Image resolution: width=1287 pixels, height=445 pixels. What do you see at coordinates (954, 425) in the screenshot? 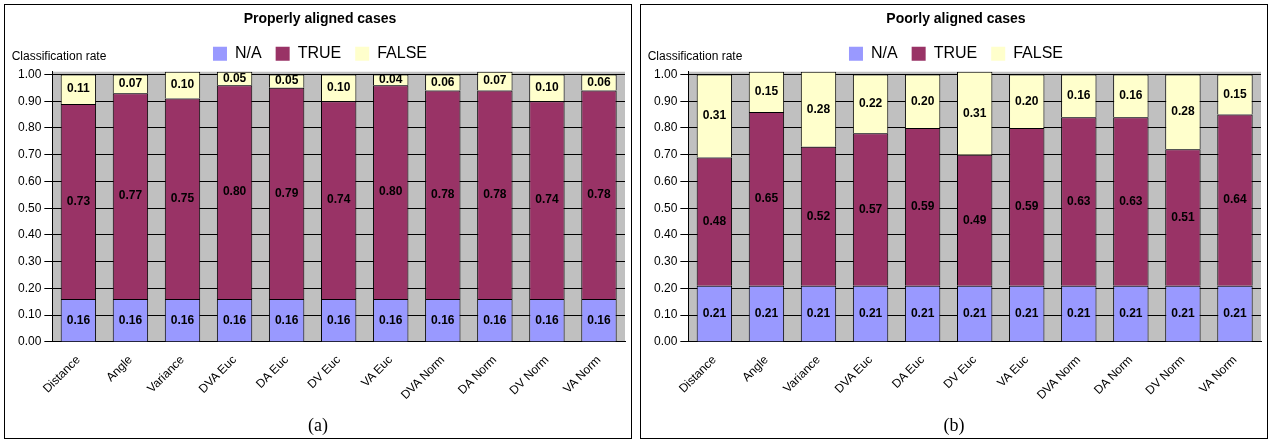
I see `text: (b)` at bounding box center [954, 425].